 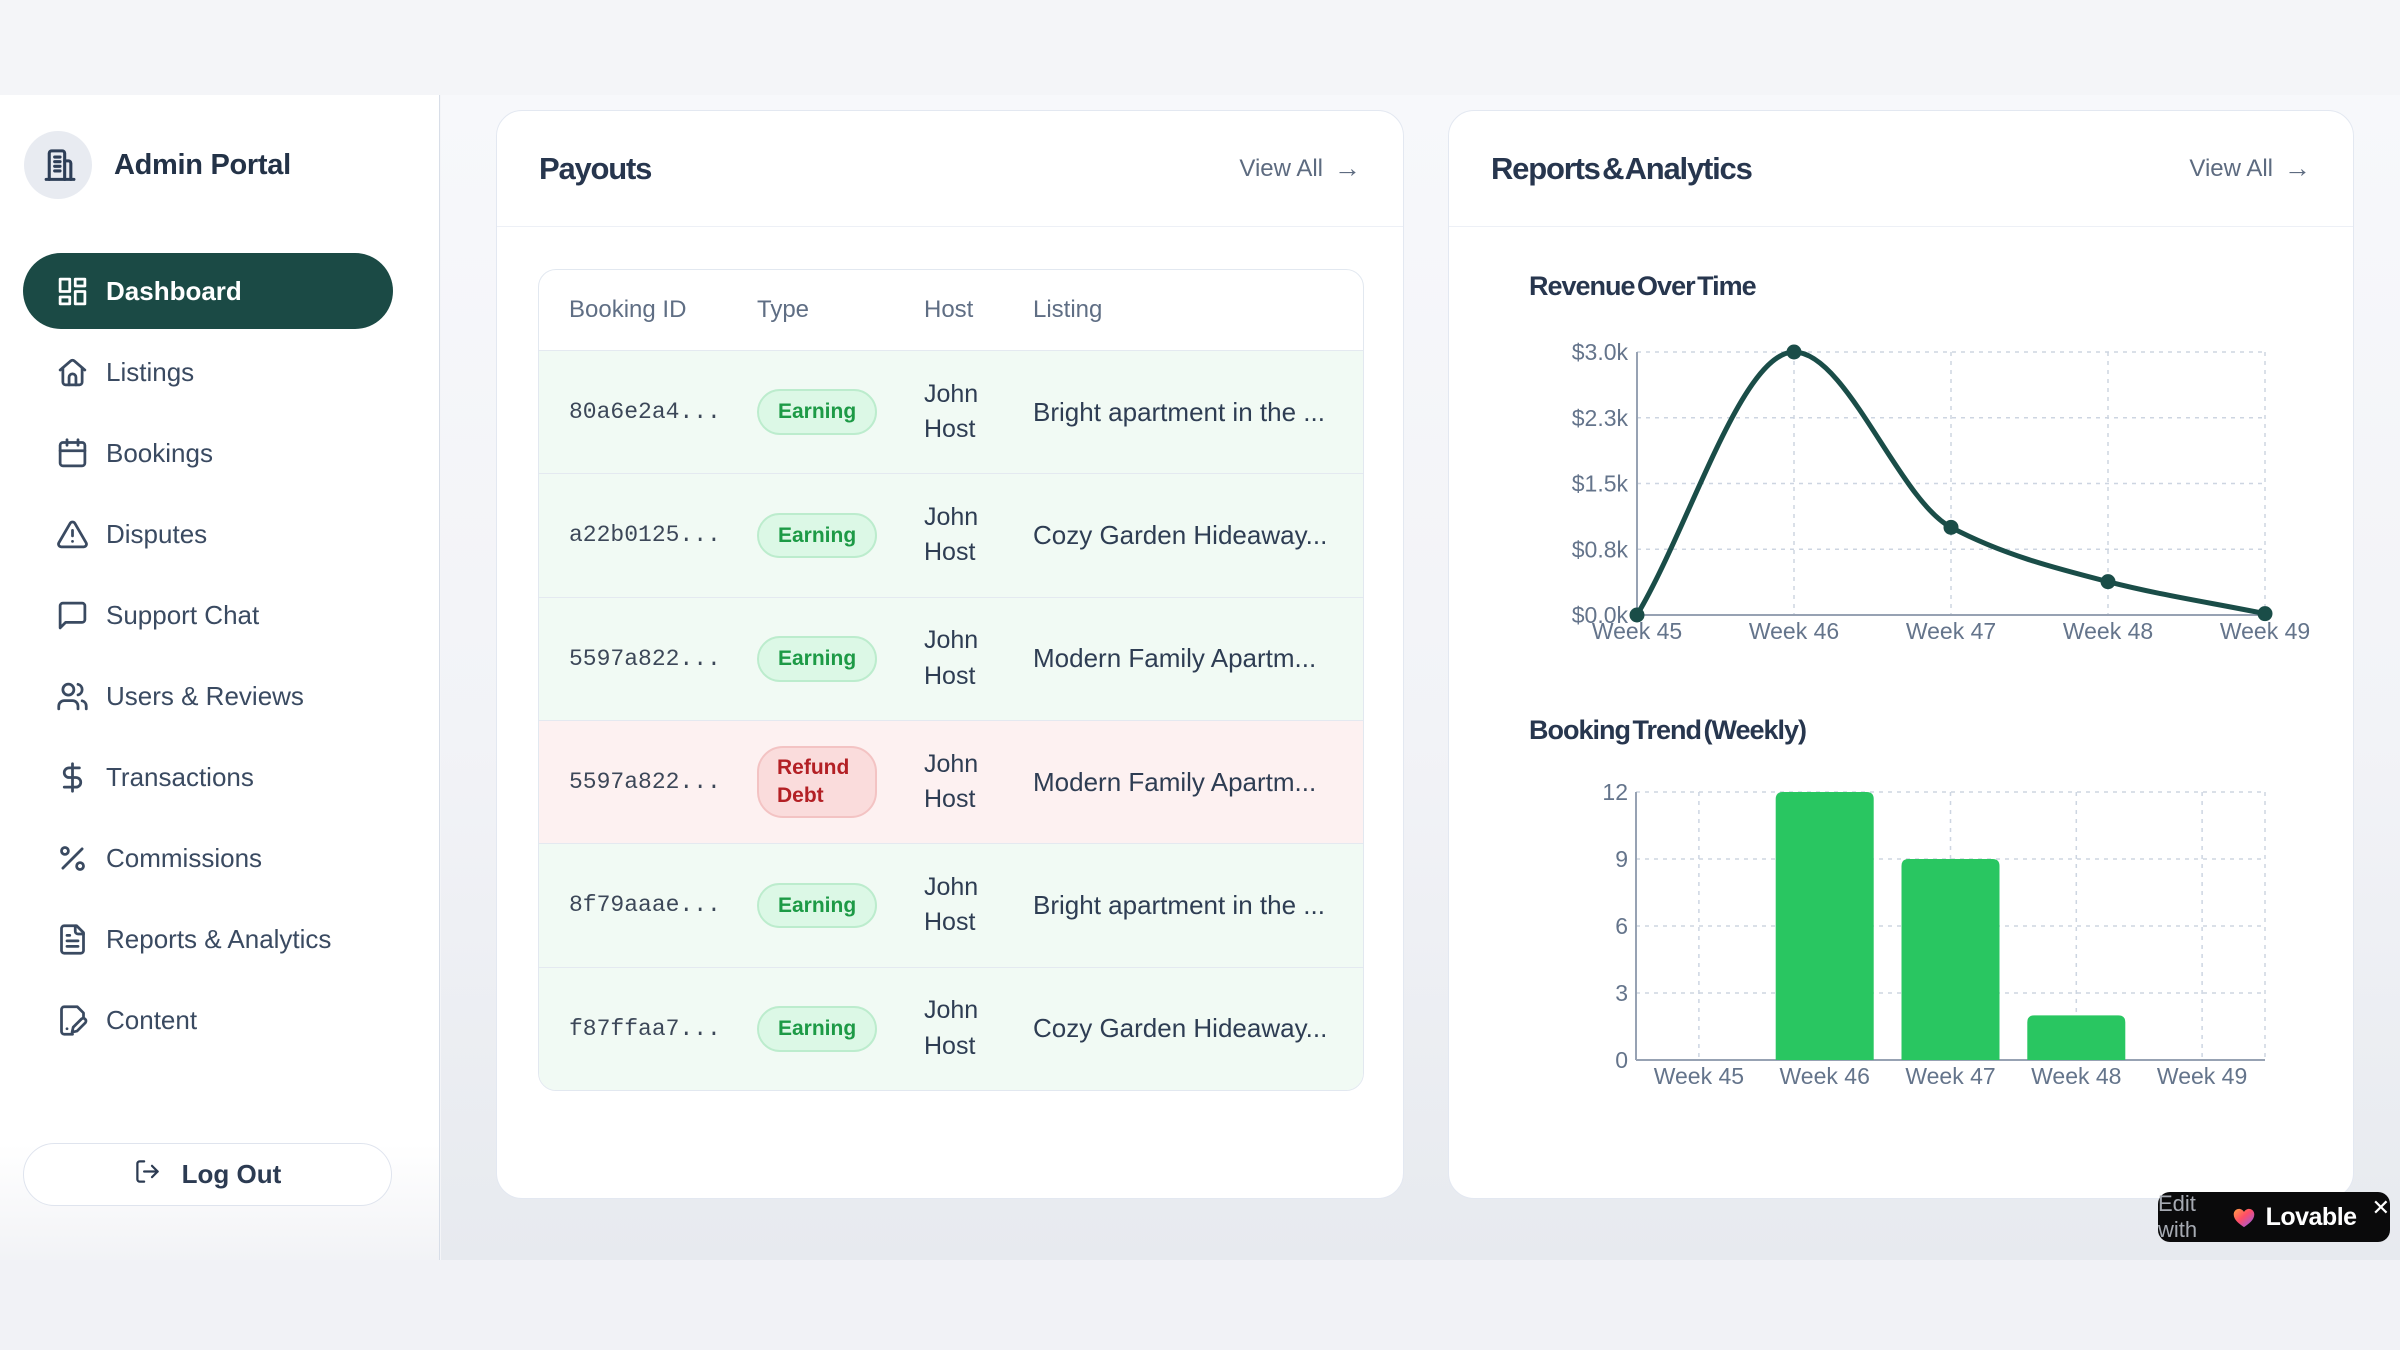 What do you see at coordinates (72, 291) in the screenshot?
I see `layout-dashboard-icon` at bounding box center [72, 291].